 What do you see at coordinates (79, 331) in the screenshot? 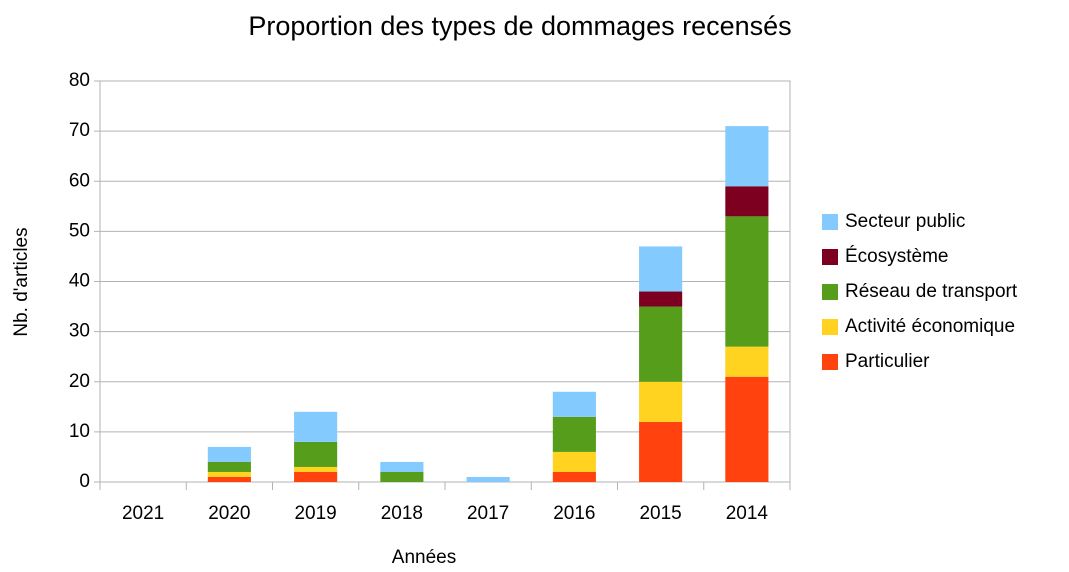
I see `y-tick-label: 30` at bounding box center [79, 331].